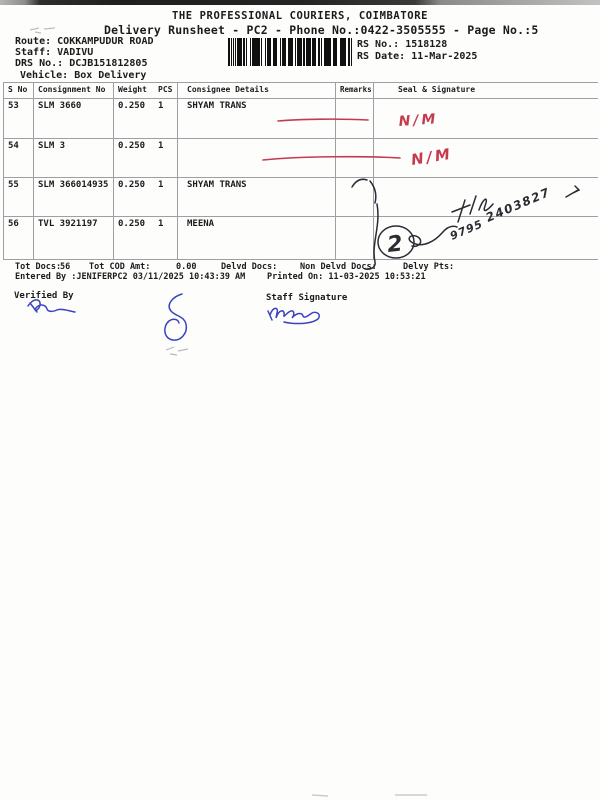 The width and height of the screenshot is (600, 800). Describe the element at coordinates (18, 238) in the screenshot. I see `cell-sno: 56` at that location.